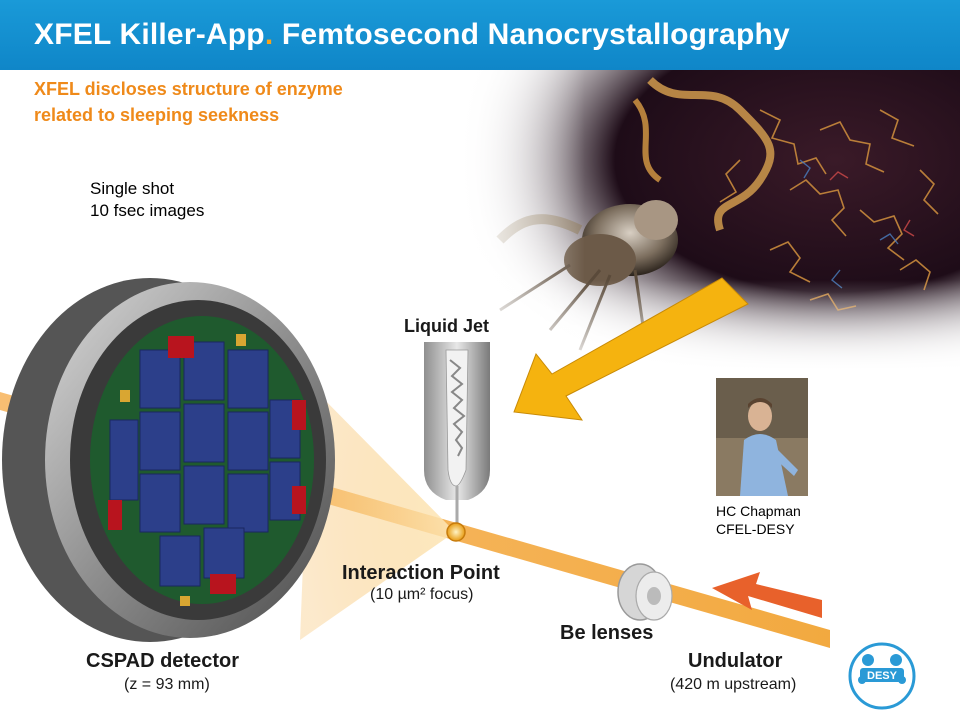 The image size is (960, 720). I want to click on shot-info-line-1: Single shot, so click(132, 188).